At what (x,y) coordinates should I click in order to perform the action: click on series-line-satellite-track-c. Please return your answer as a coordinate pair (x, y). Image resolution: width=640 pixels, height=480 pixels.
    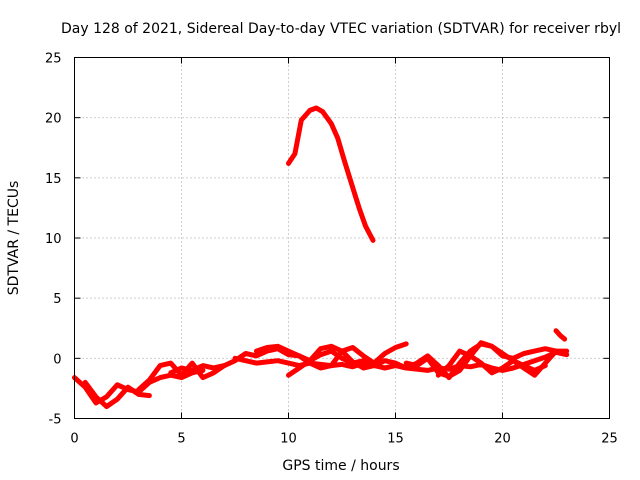
    Looking at the image, I should click on (181, 376).